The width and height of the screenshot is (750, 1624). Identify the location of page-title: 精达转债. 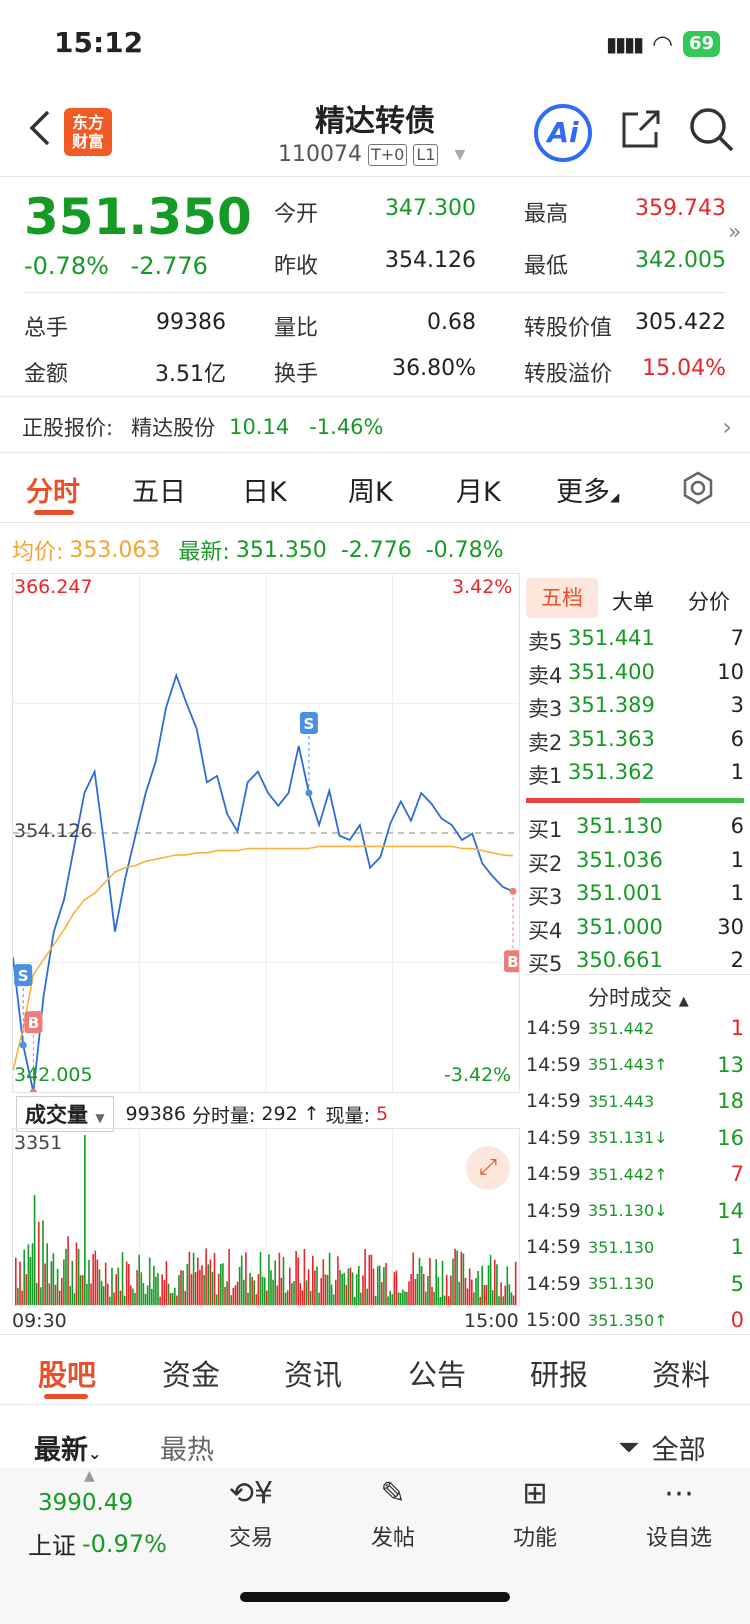
(375, 121).